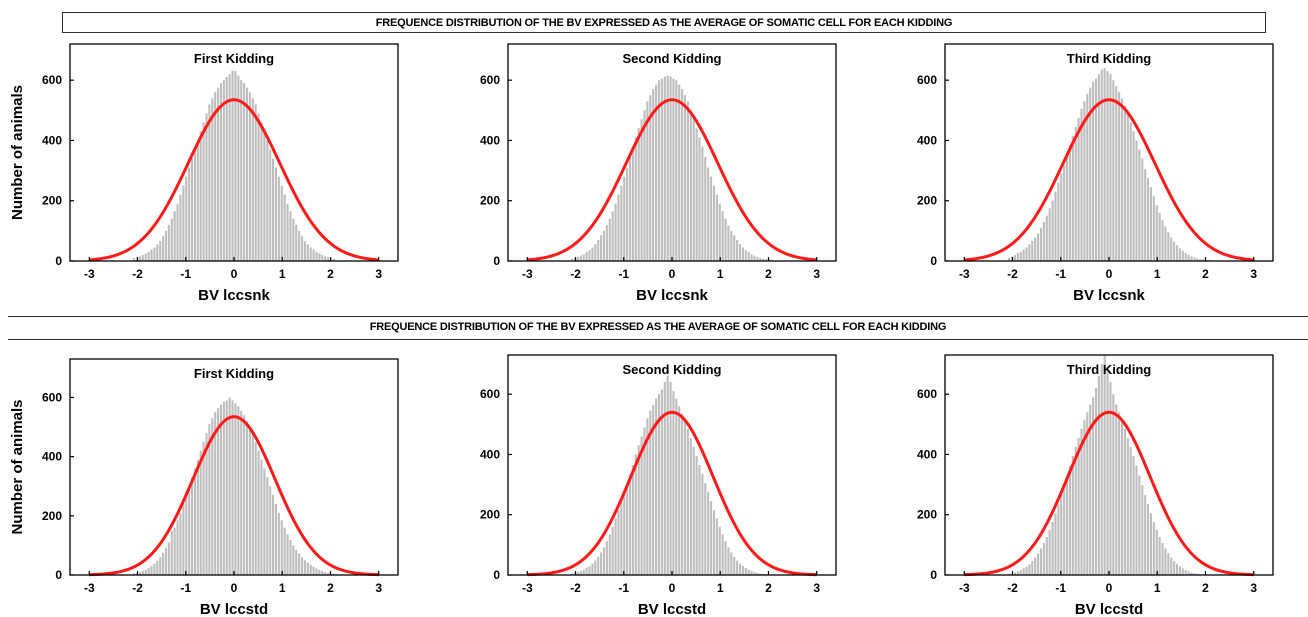 This screenshot has height=617, width=1308. I want to click on chart-title: Third Kidding, so click(1109, 369).